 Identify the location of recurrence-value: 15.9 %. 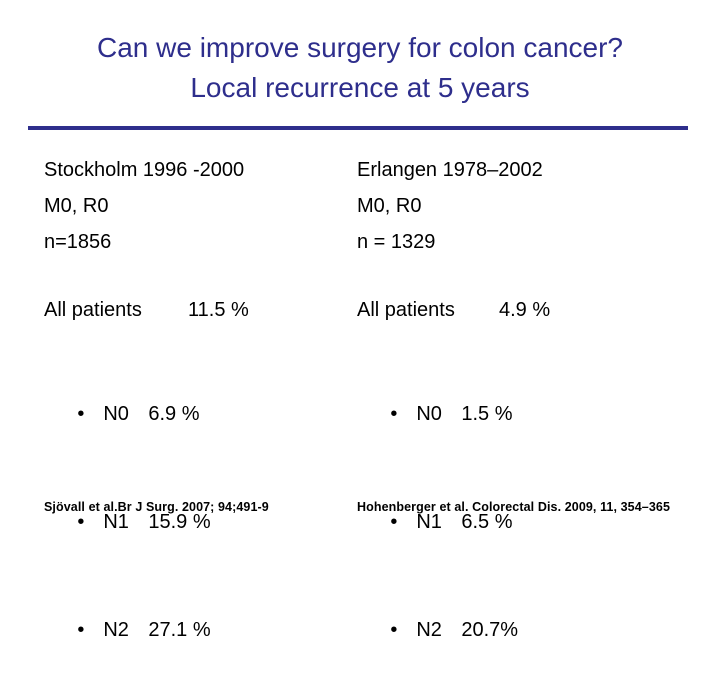
(179, 522).